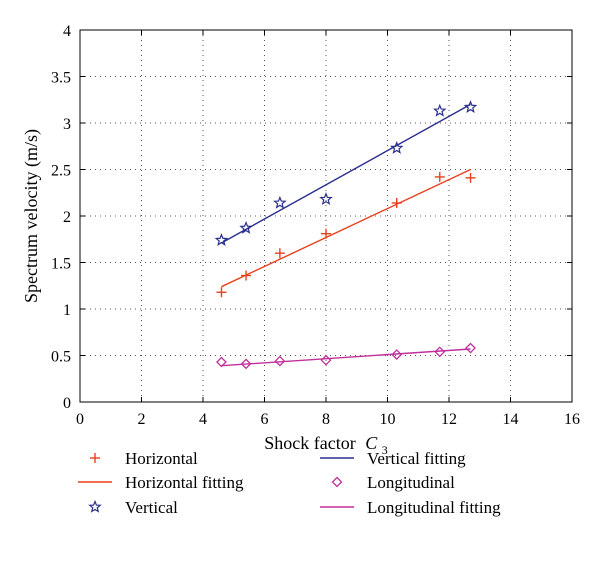  What do you see at coordinates (385, 450) in the screenshot?
I see `x-axis-label-subscript: 3` at bounding box center [385, 450].